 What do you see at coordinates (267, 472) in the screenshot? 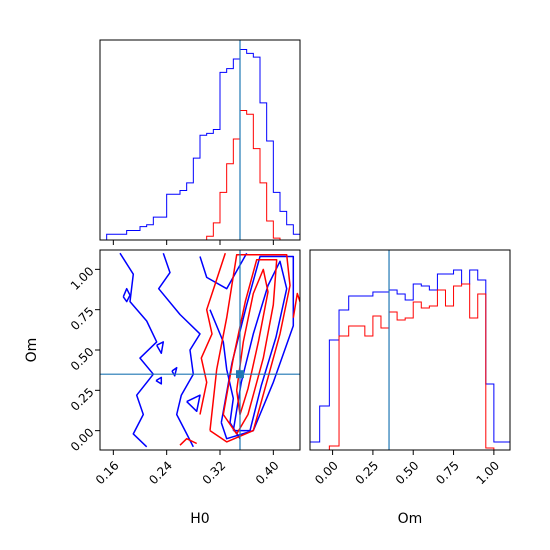
I see `joint-x-tick-label-3: 0.40` at bounding box center [267, 472].